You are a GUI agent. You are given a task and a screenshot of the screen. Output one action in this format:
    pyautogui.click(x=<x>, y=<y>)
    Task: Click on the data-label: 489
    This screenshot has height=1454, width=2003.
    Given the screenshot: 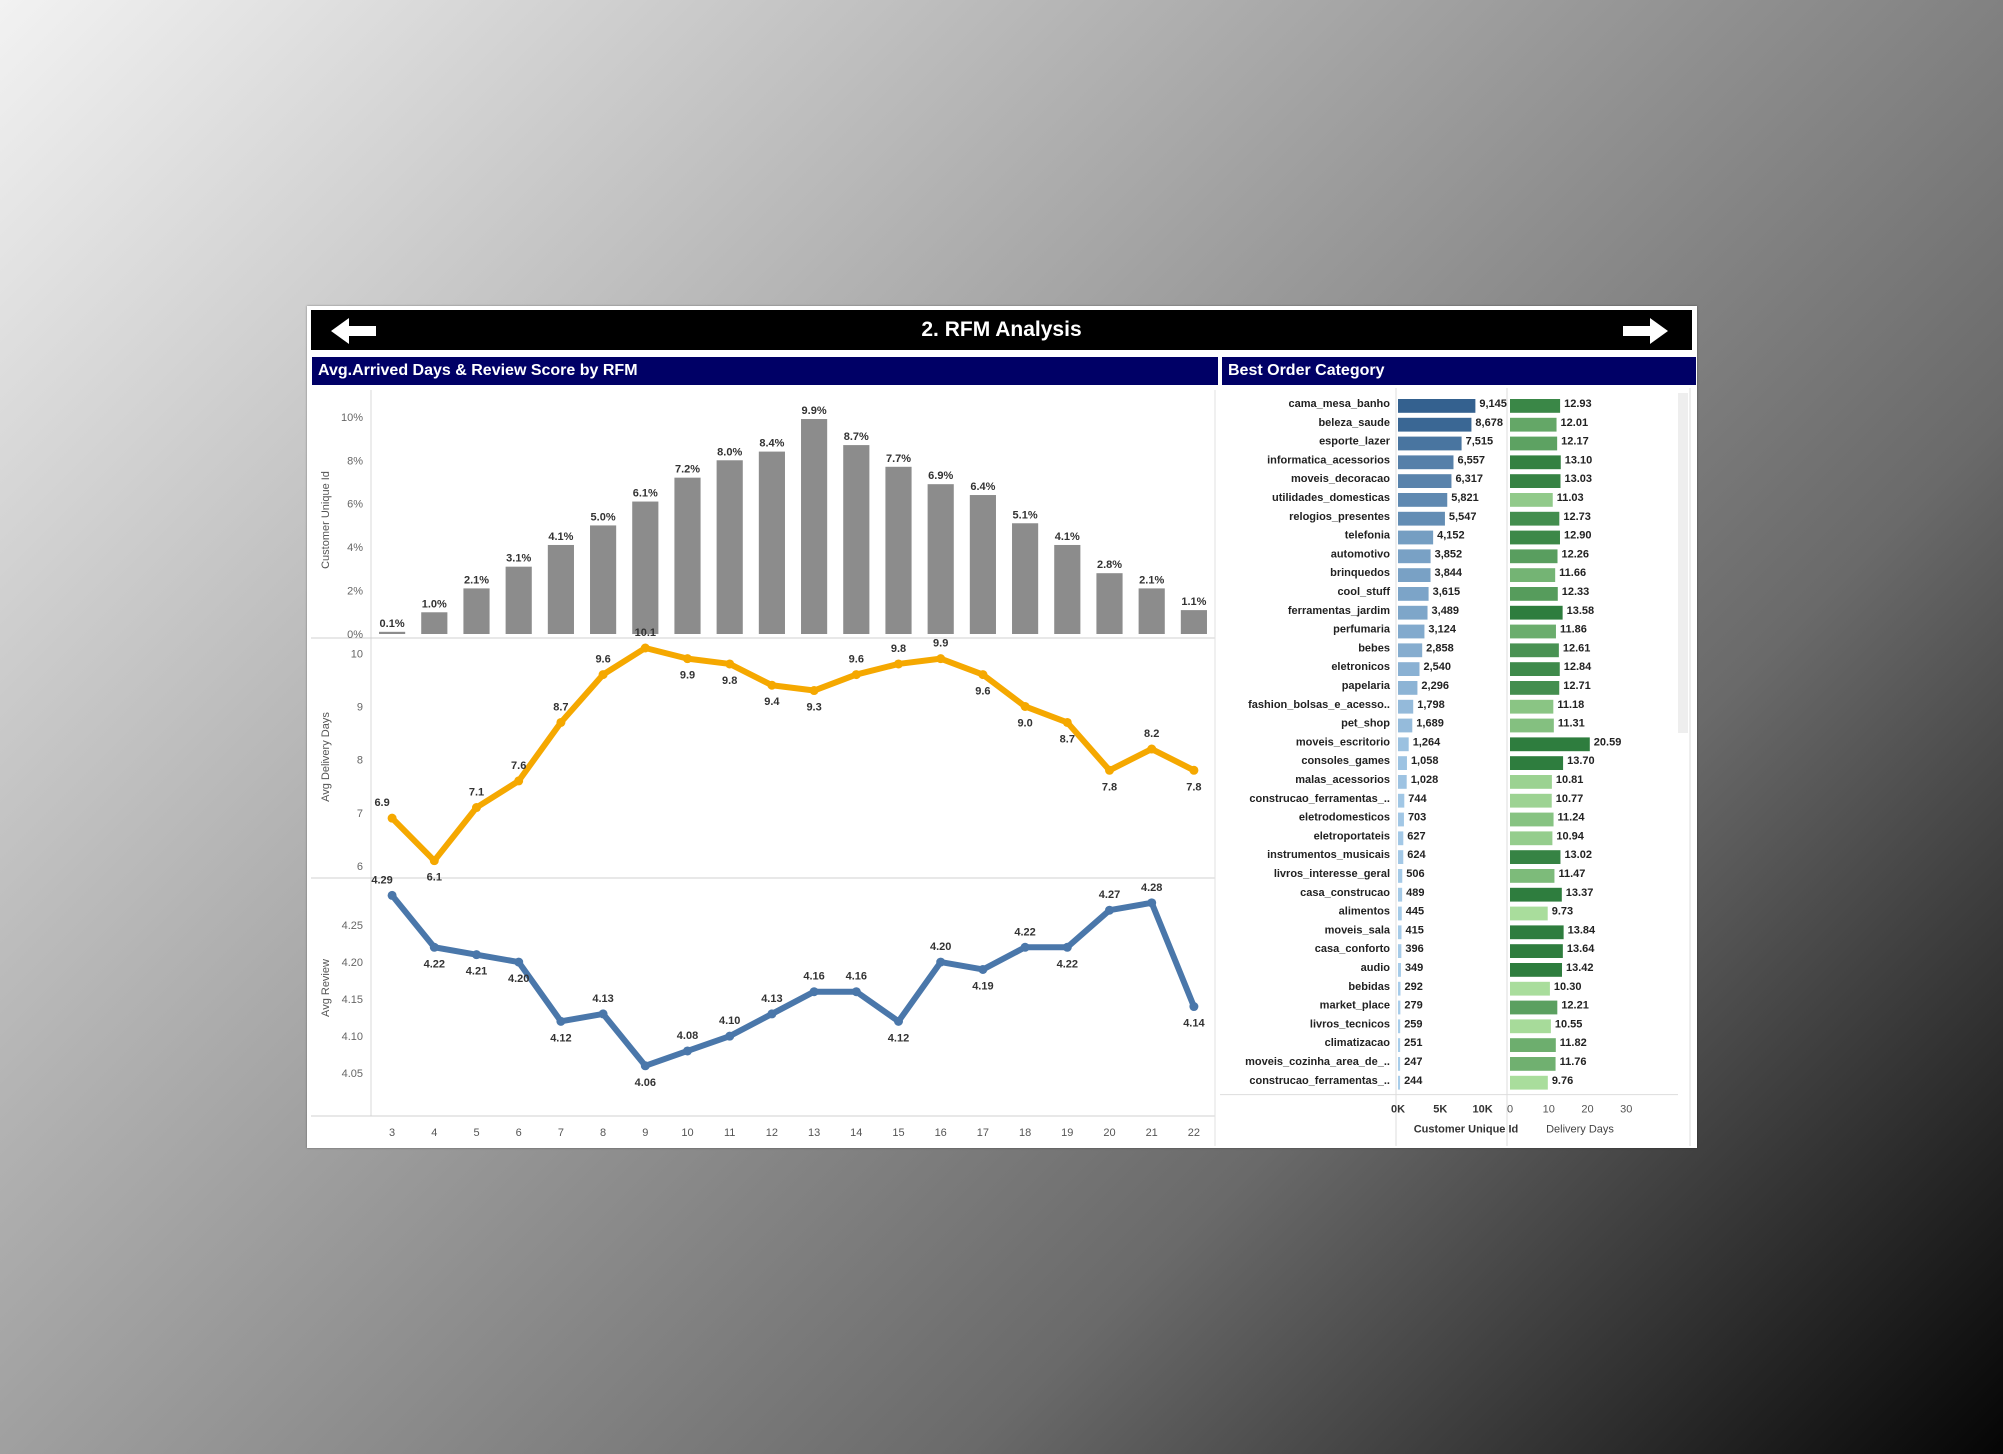 What is the action you would take?
    pyautogui.click(x=1415, y=893)
    